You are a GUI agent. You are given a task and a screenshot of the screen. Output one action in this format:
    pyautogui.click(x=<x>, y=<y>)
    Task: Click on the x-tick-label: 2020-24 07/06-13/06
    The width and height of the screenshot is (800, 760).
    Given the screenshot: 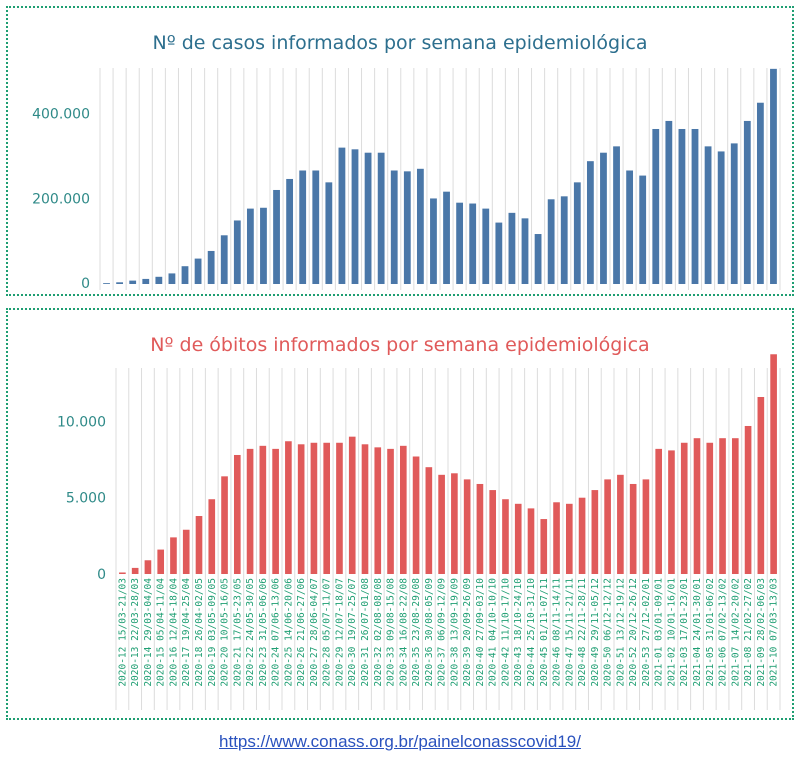 What is the action you would take?
    pyautogui.click(x=276, y=632)
    